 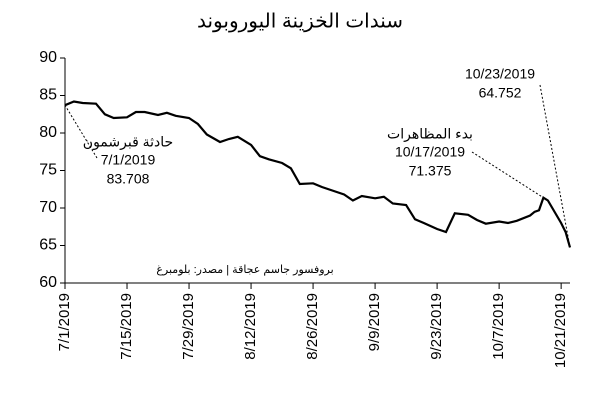 I want to click on y-tick-label: 90, so click(x=48, y=57).